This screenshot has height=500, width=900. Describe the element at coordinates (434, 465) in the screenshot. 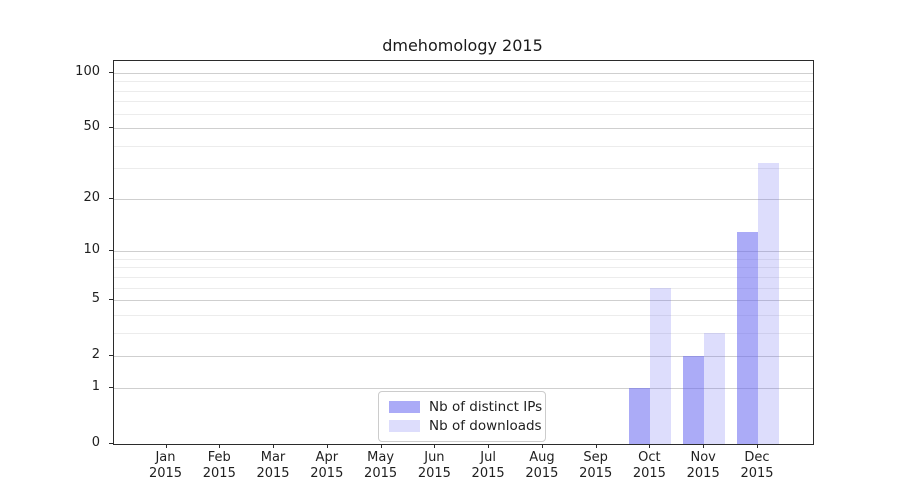

I see `x-tick-label: Jun 2015` at that location.